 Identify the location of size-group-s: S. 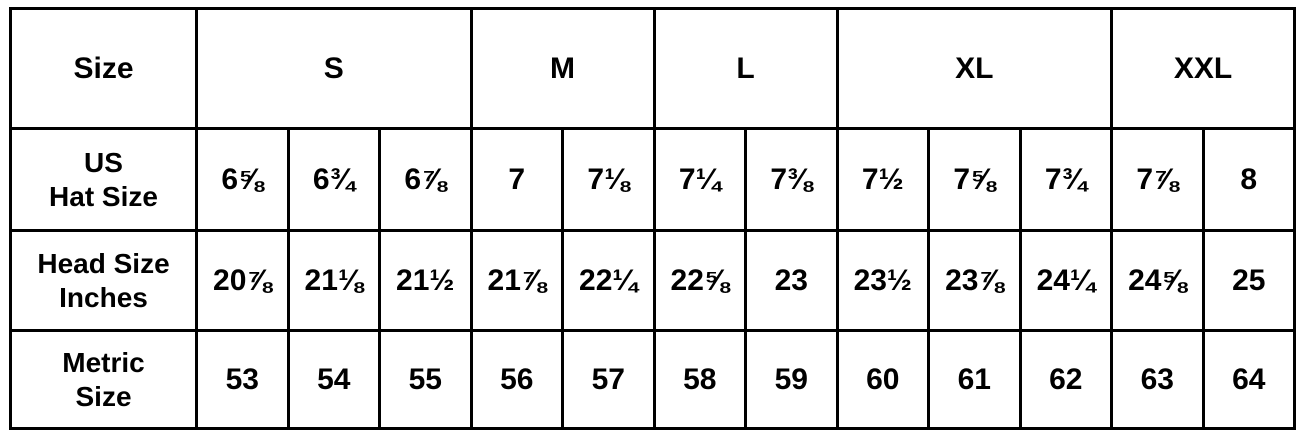
(334, 68).